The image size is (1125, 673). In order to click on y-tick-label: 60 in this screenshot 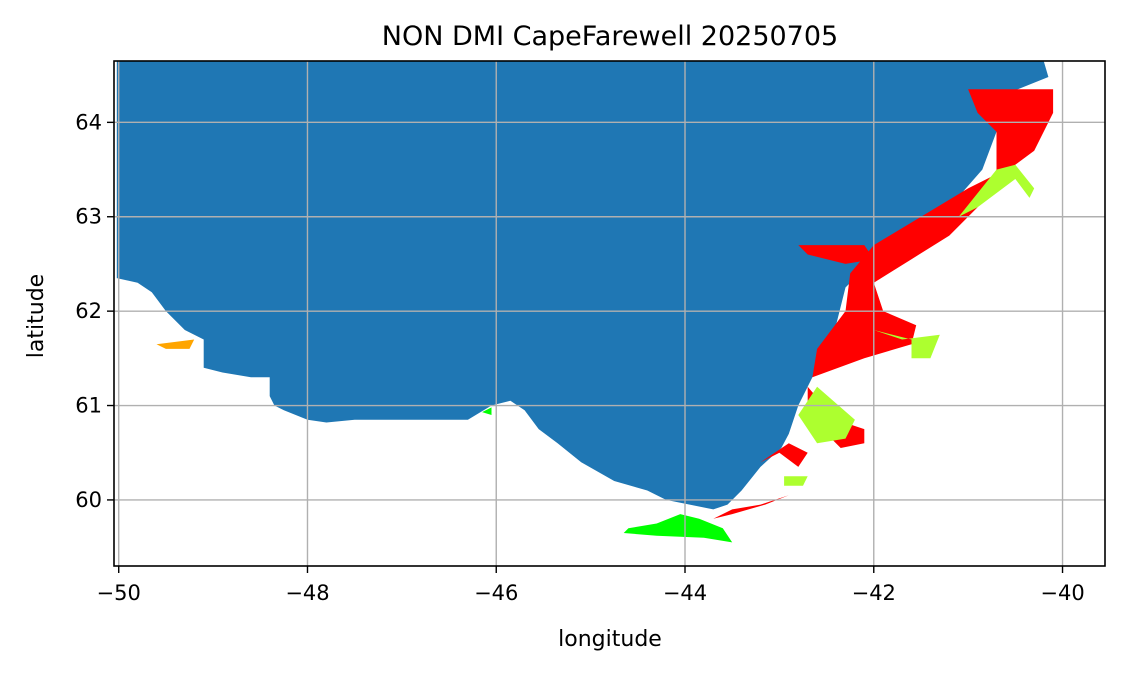, I will do `click(88, 500)`.